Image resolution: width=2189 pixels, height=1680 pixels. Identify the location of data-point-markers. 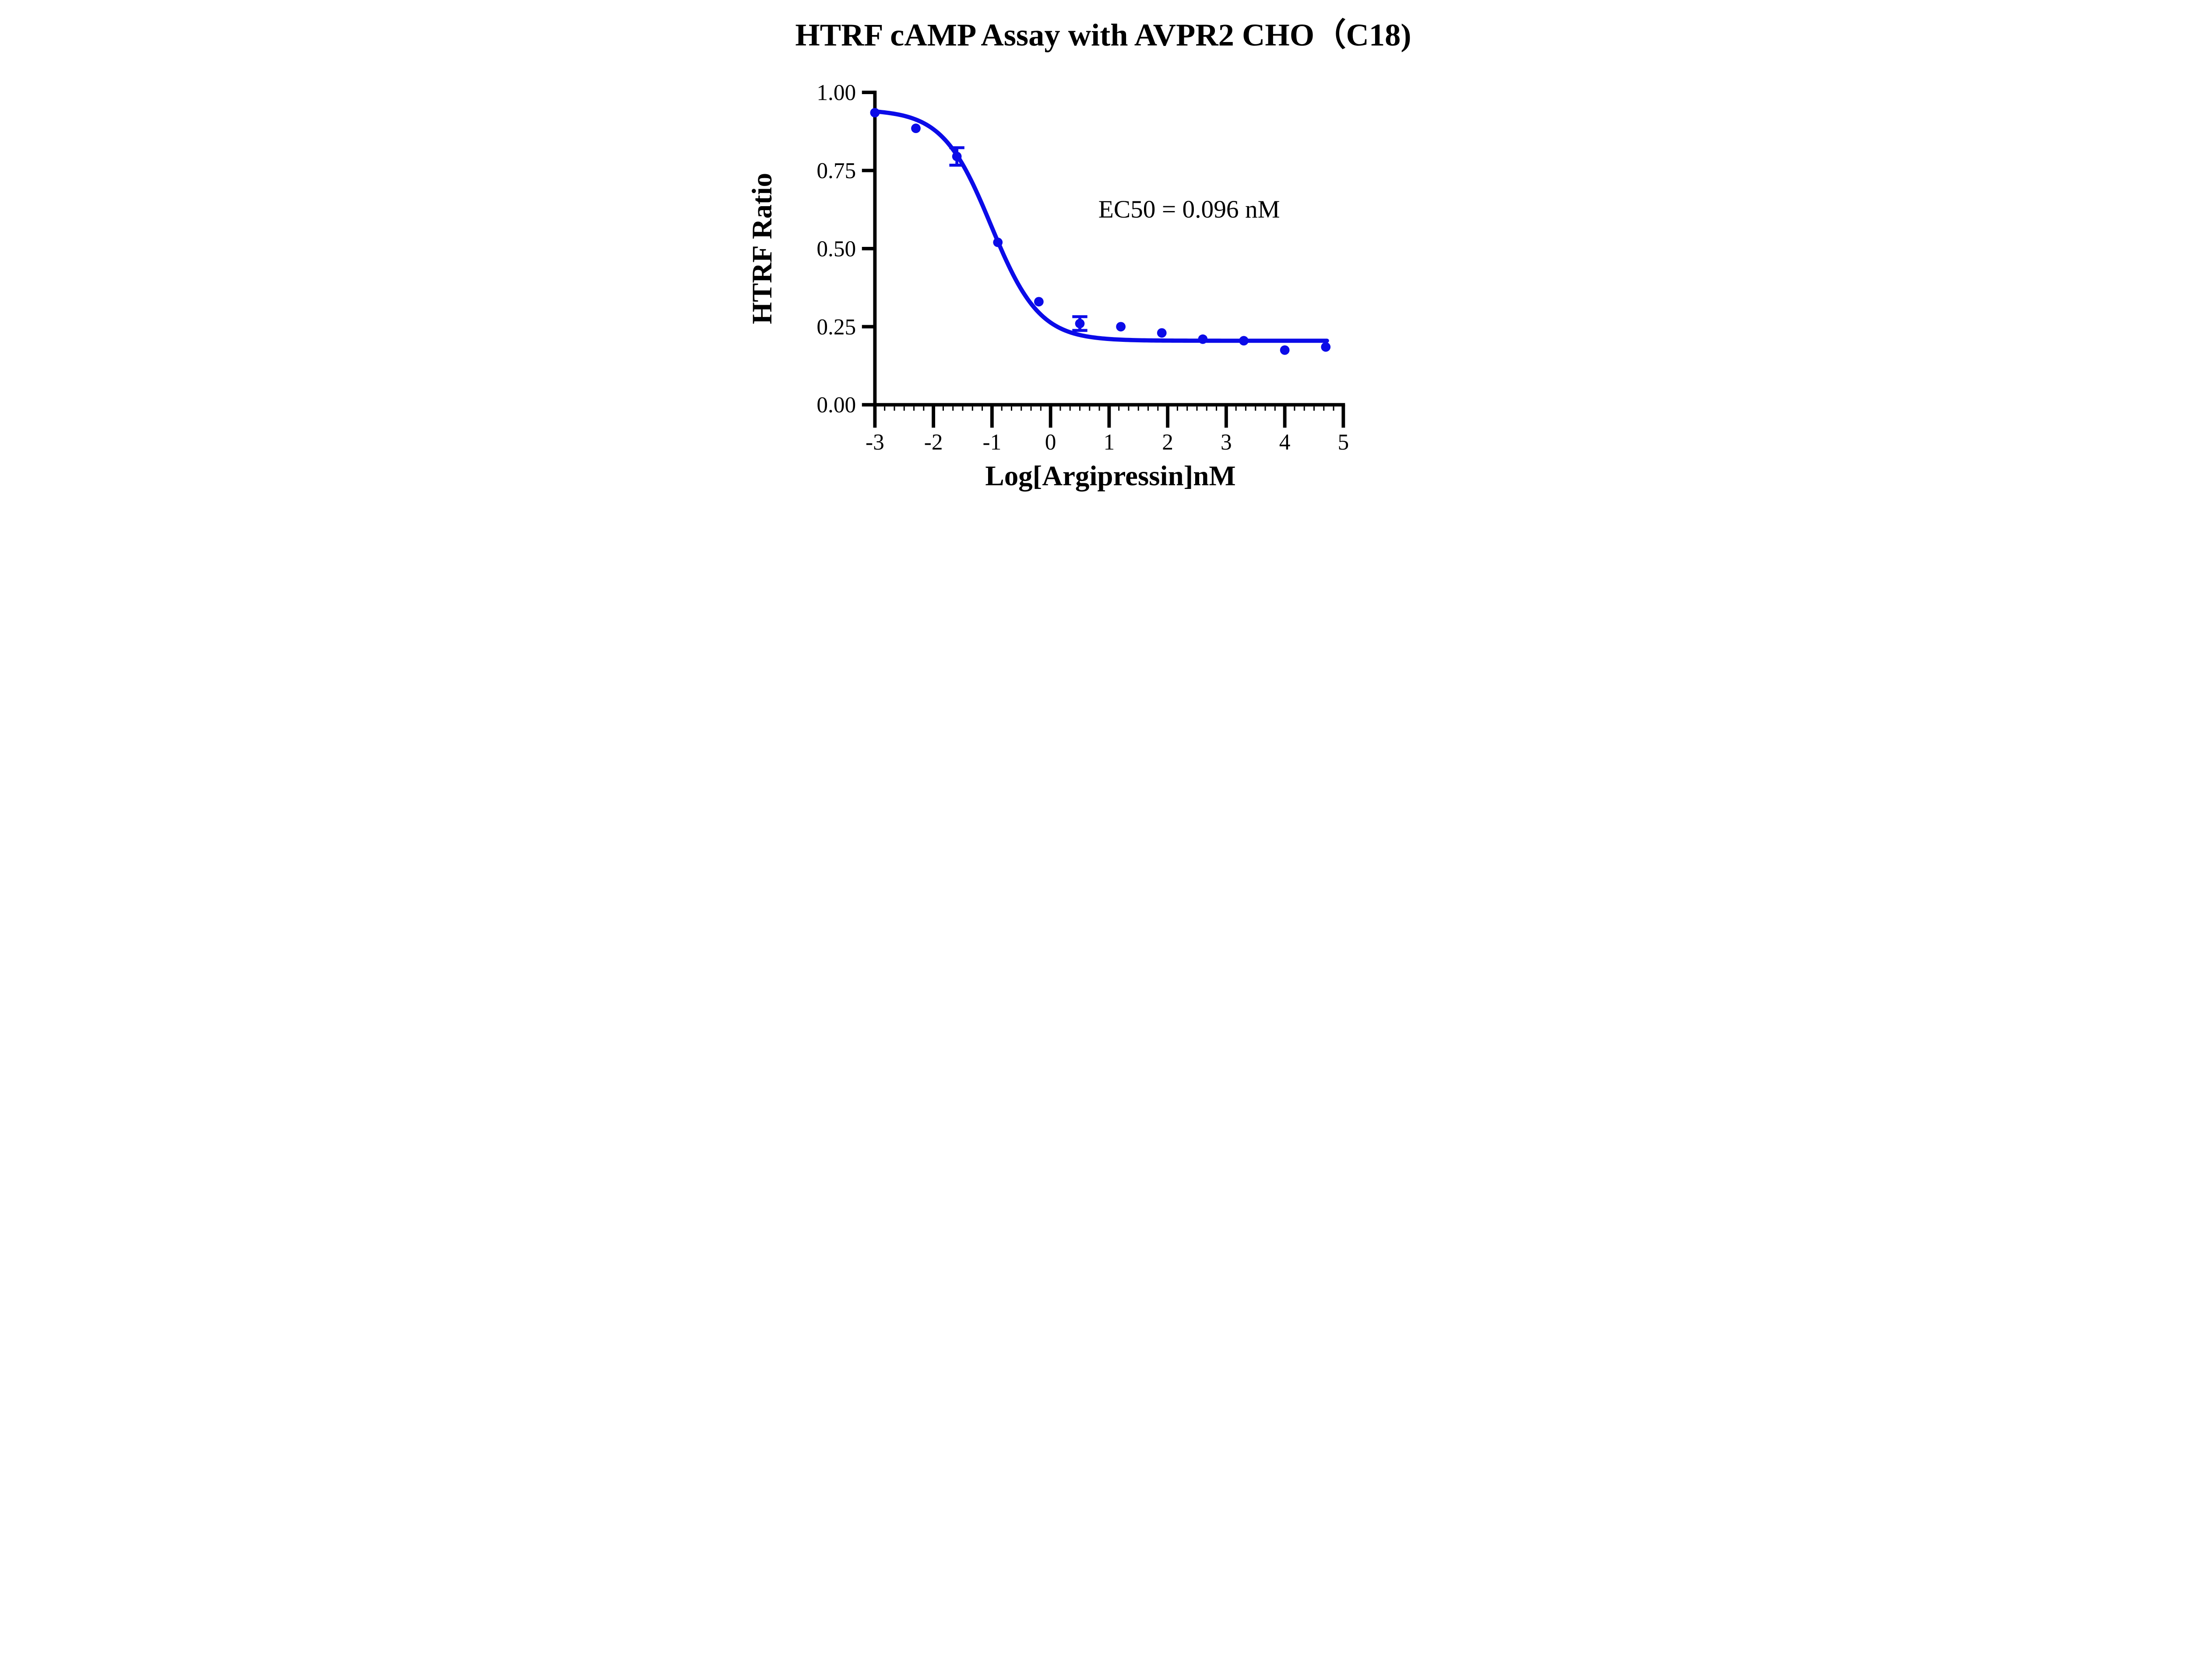
(1100, 231).